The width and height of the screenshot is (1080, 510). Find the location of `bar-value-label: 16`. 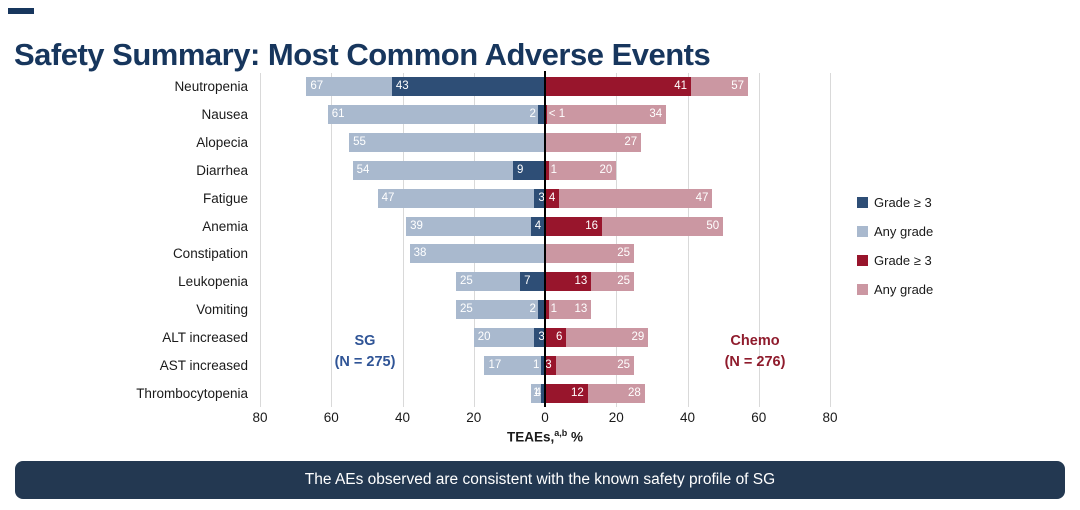

bar-value-label: 16 is located at coordinates (591, 225).